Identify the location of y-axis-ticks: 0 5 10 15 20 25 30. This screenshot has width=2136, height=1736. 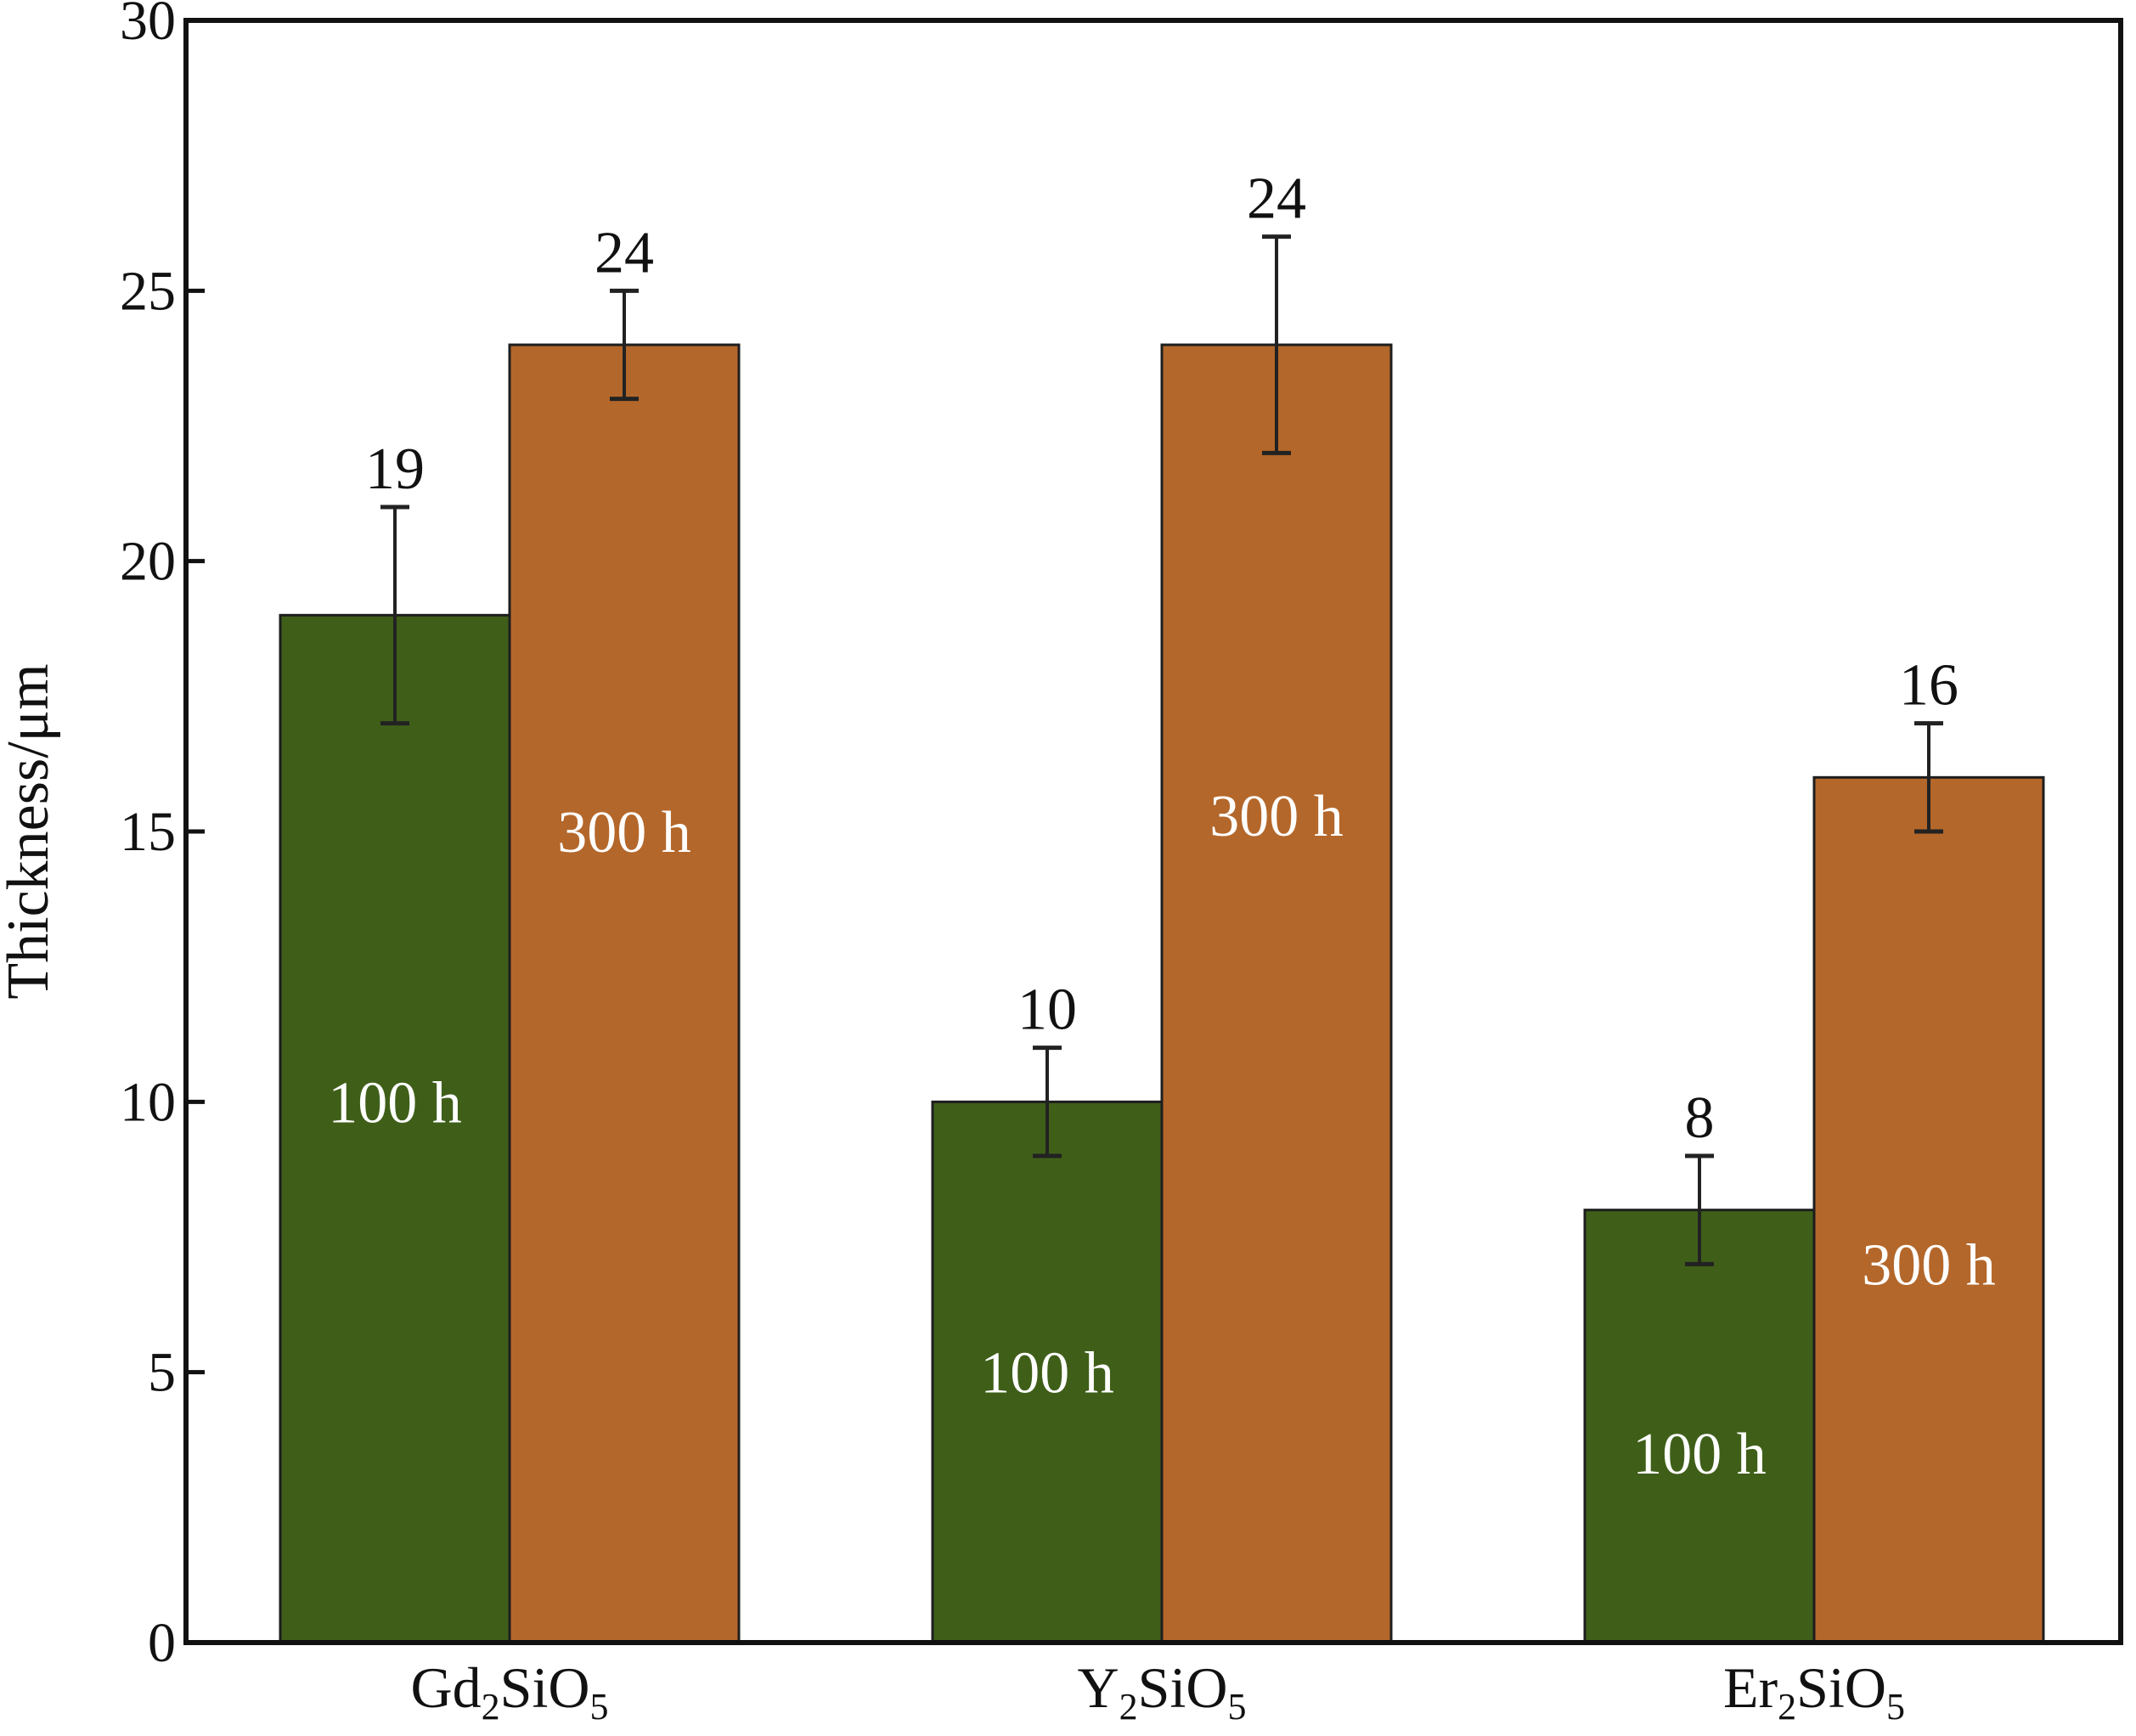
(162, 837).